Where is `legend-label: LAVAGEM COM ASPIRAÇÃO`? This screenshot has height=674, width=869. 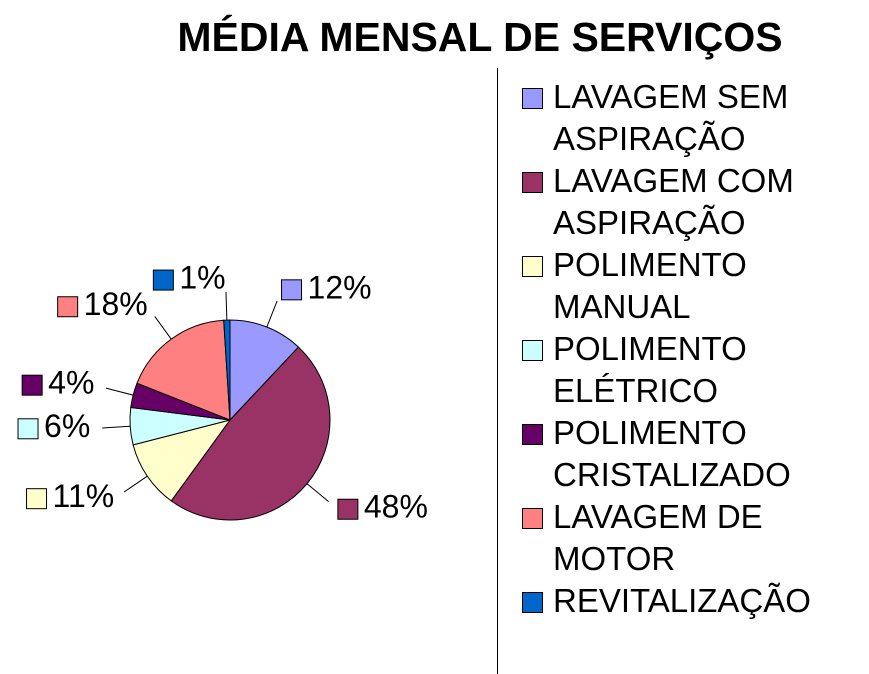
legend-label: LAVAGEM COM ASPIRAÇÃO is located at coordinates (673, 201).